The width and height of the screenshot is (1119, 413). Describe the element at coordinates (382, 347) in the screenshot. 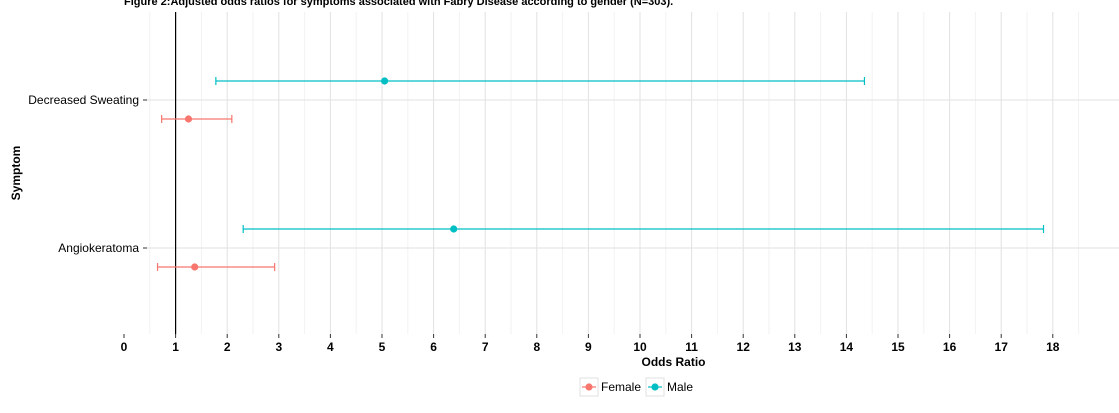

I see `x-tick-label: 5` at that location.